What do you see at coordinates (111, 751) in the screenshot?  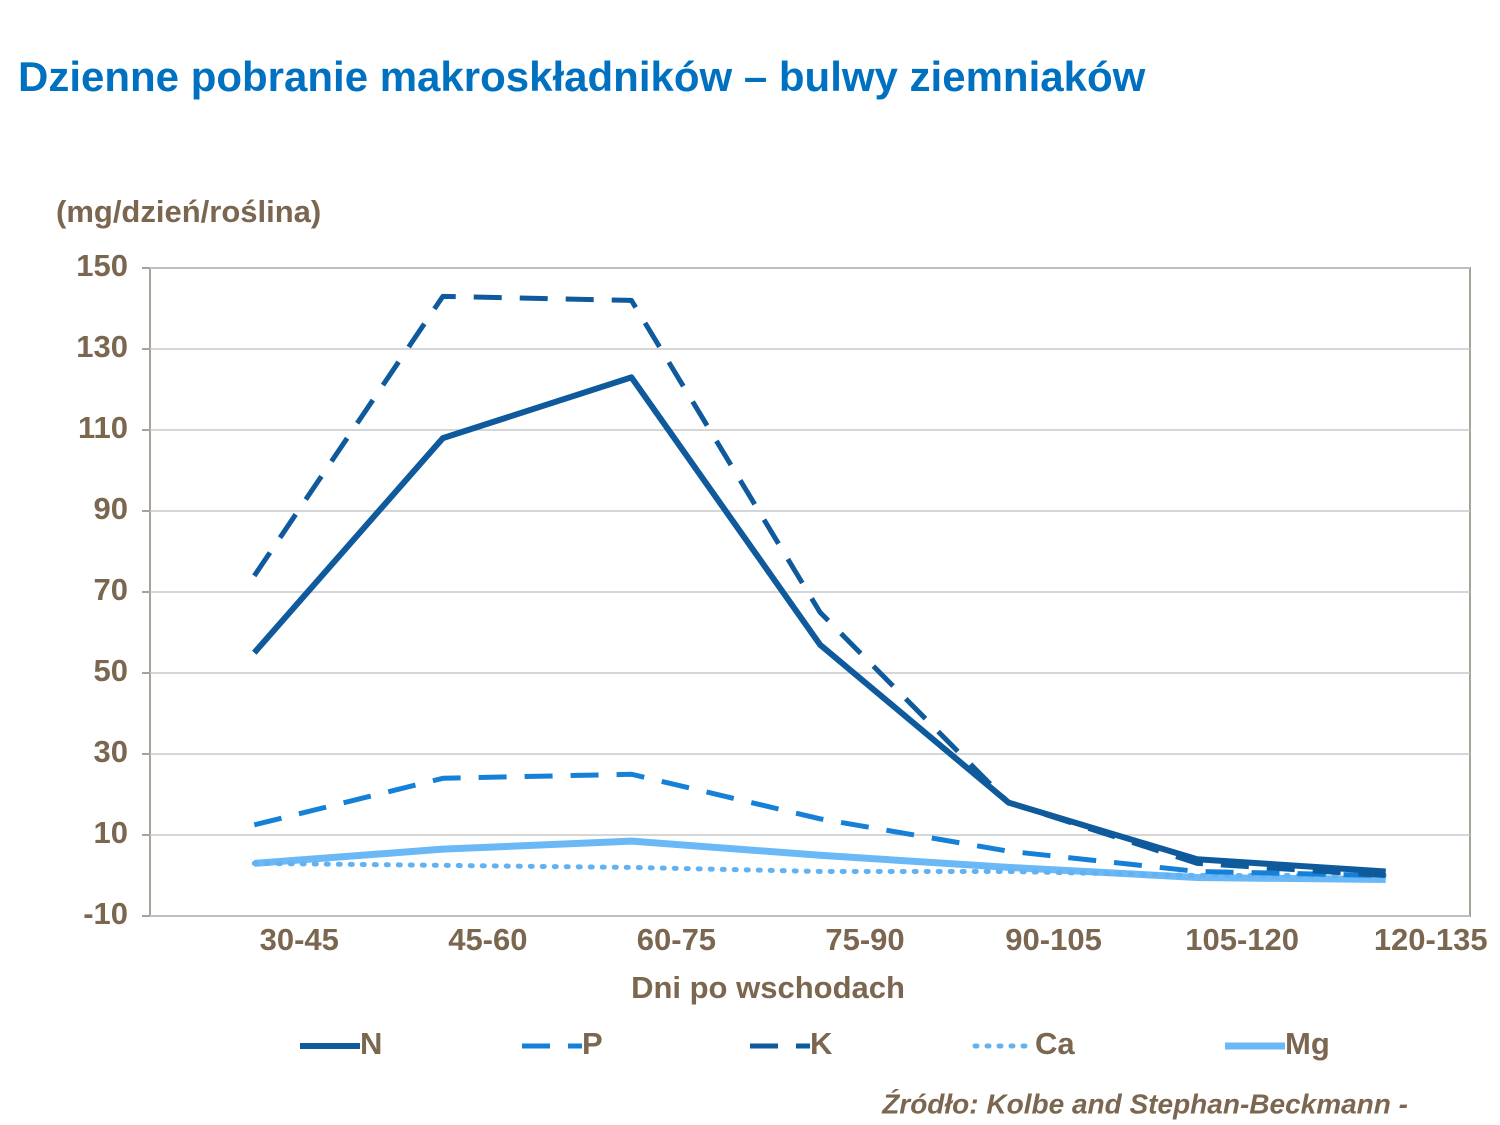 I see `y-tick-label: 30` at bounding box center [111, 751].